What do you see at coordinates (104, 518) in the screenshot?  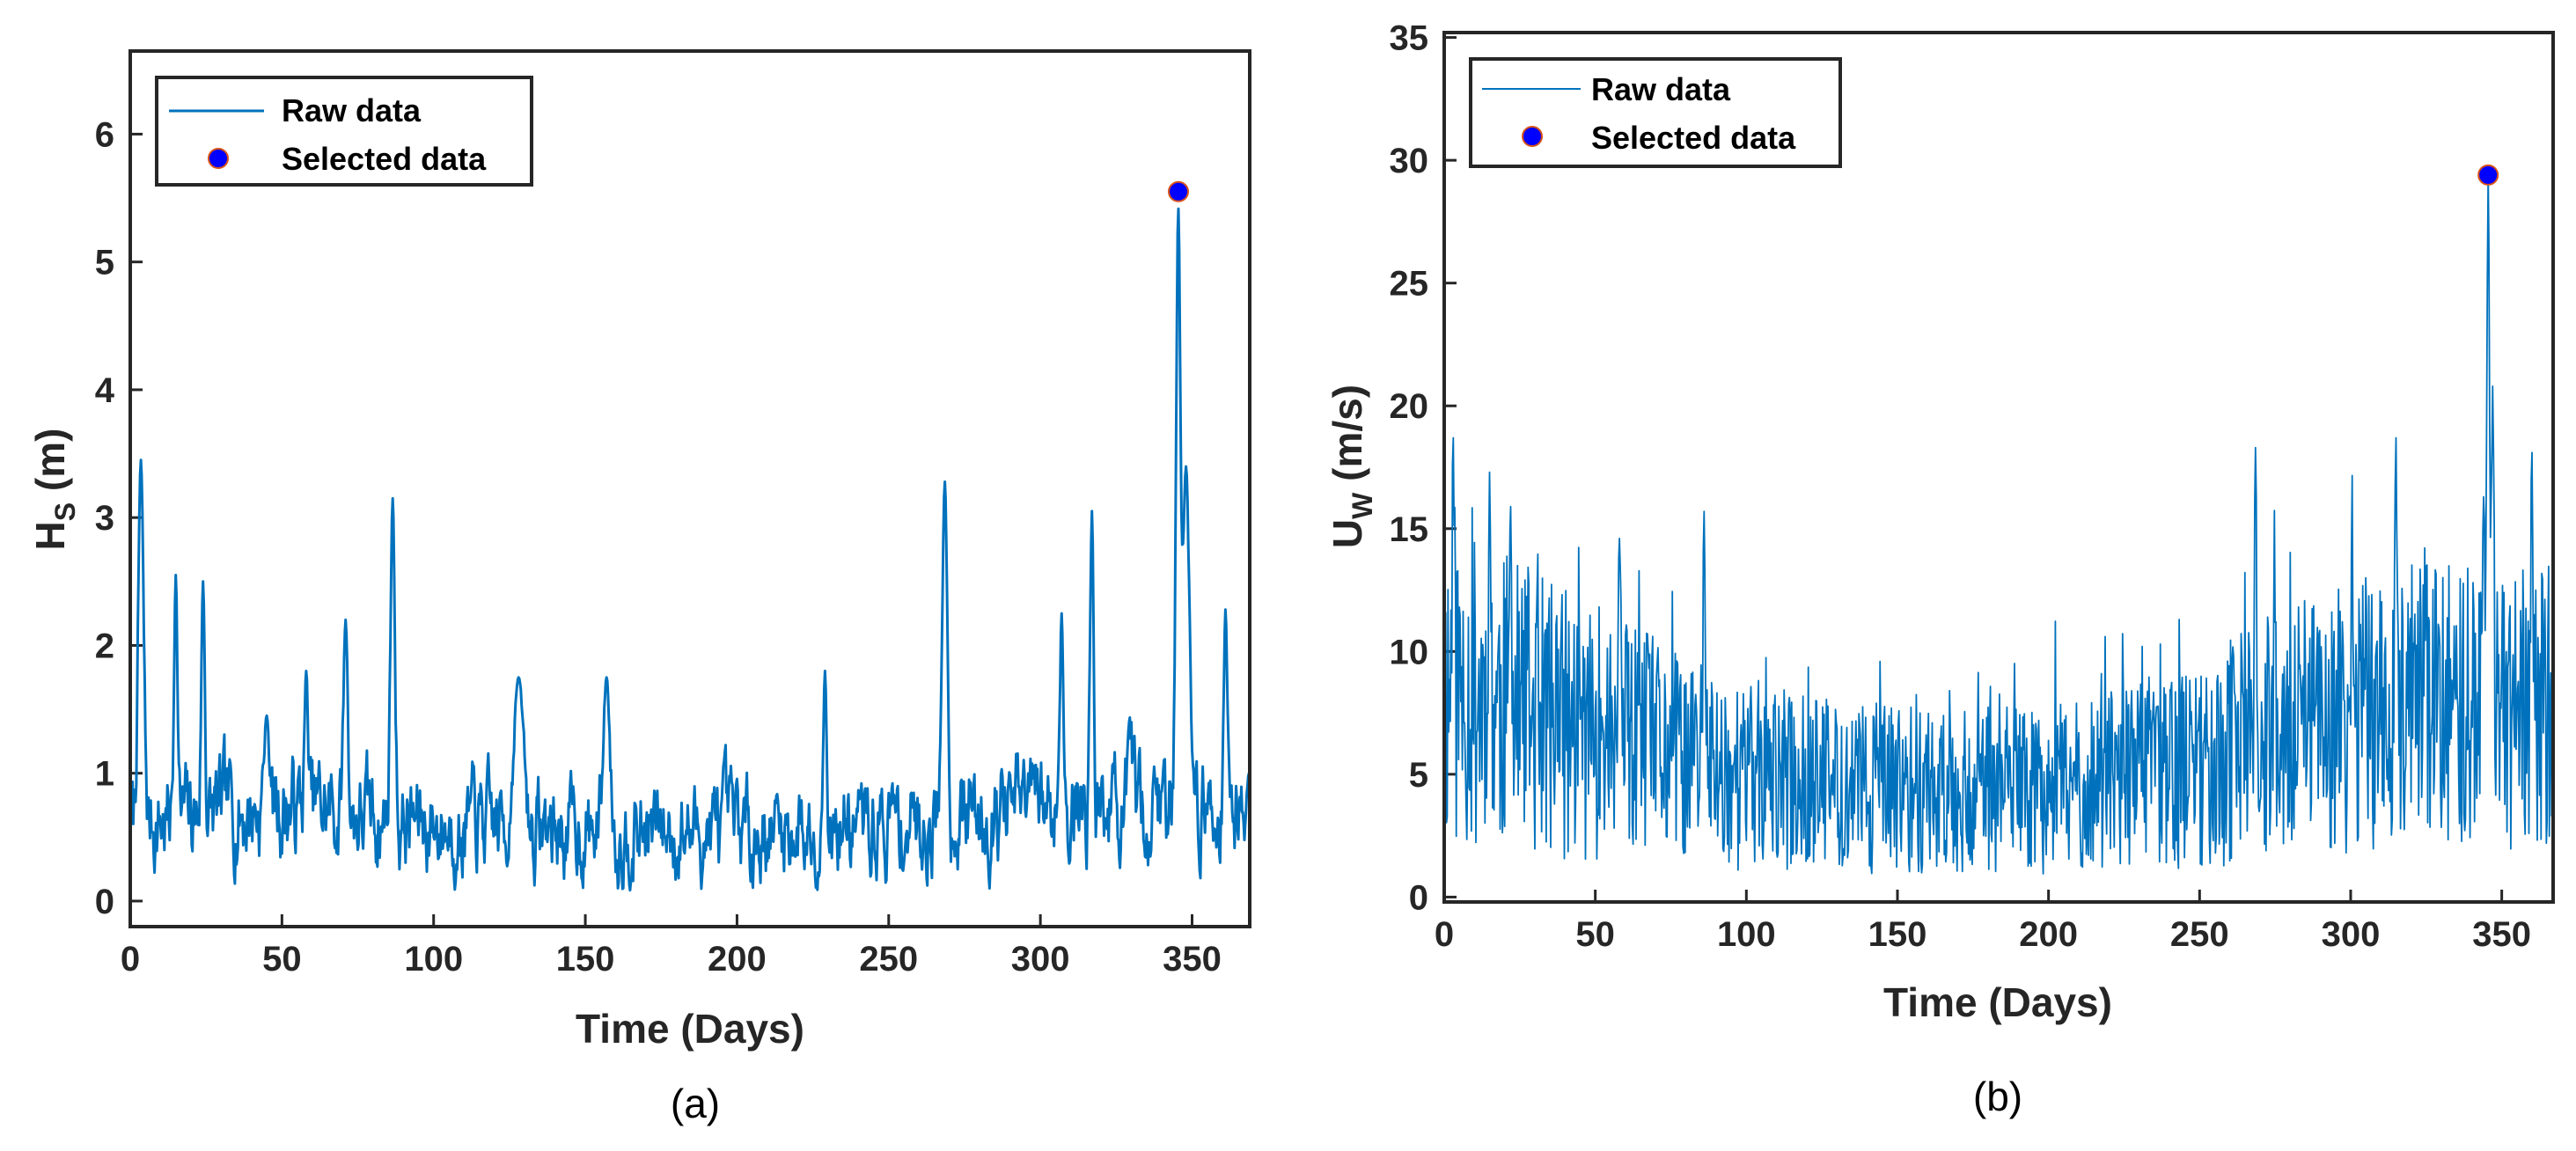 I see `y-tick-label-a: 3` at bounding box center [104, 518].